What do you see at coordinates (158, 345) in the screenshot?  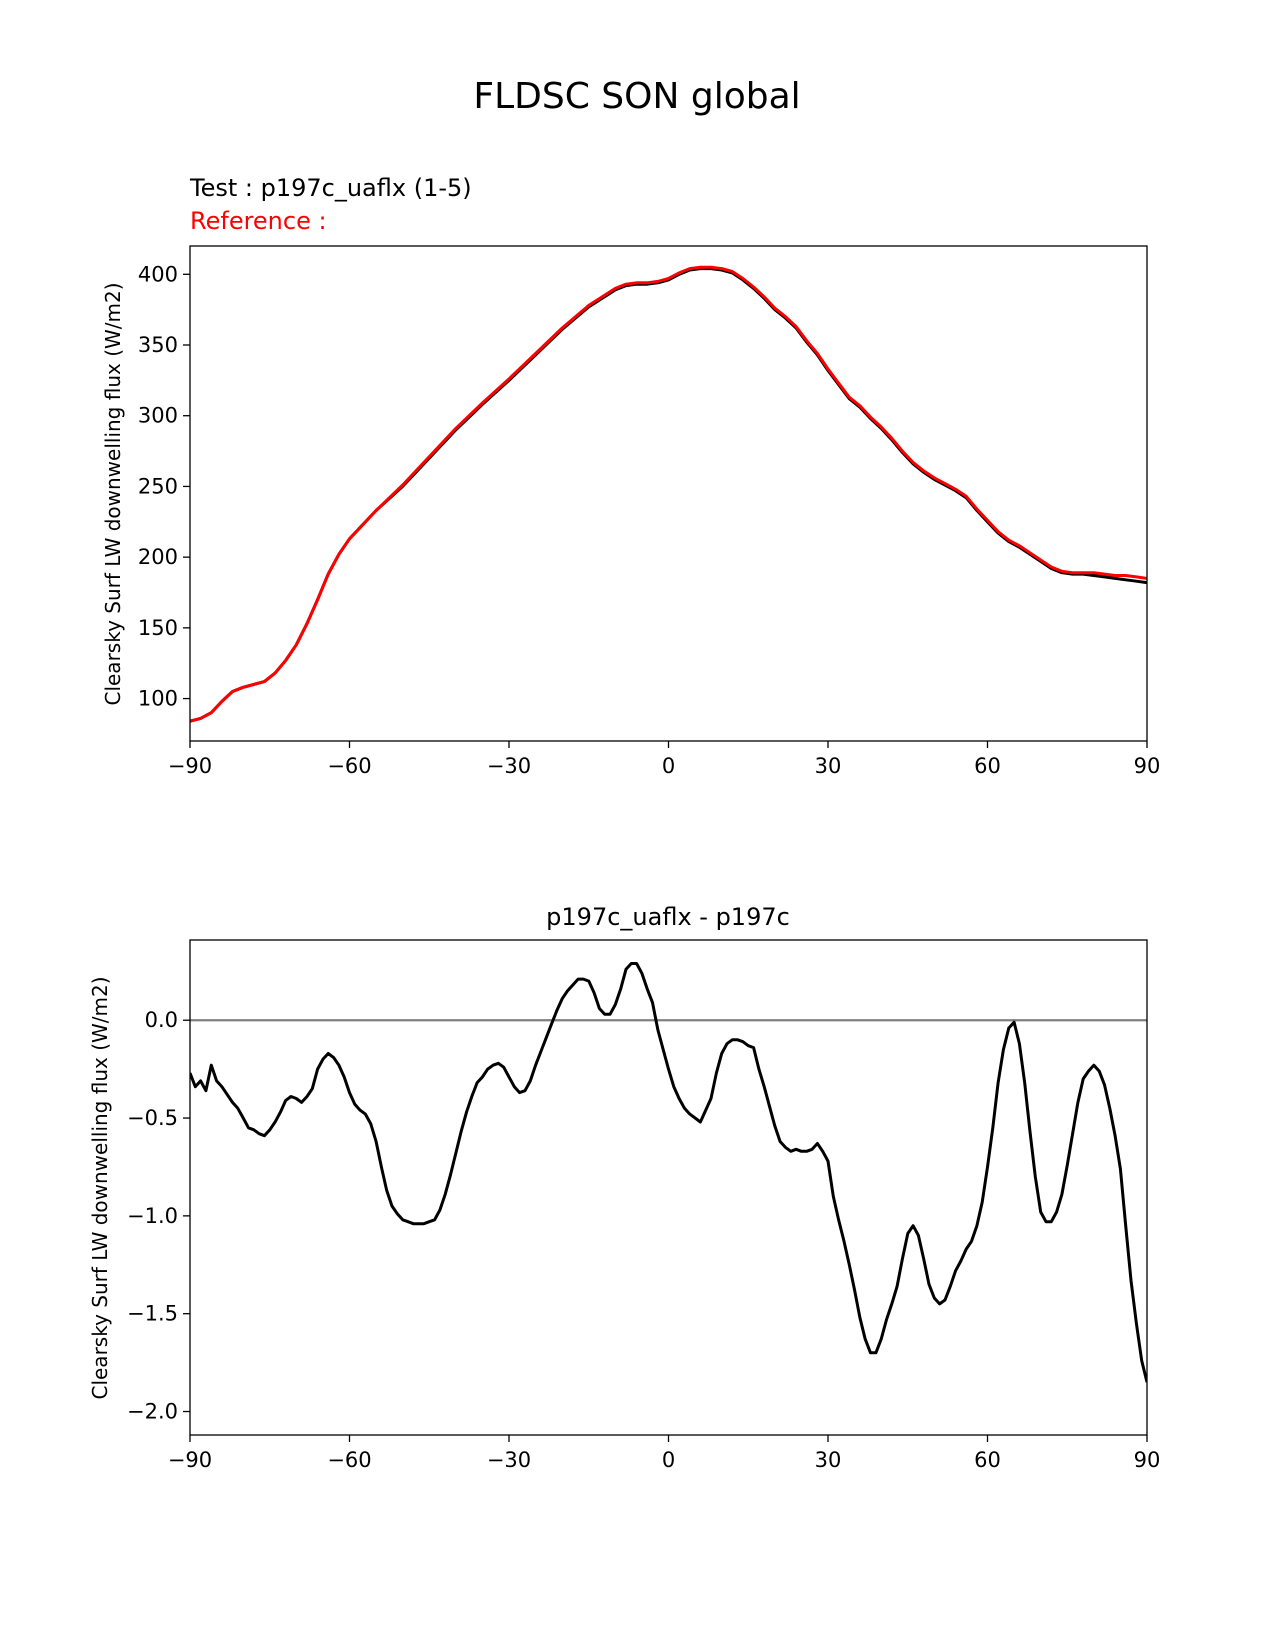 I see `top-y-tick-label: 350` at bounding box center [158, 345].